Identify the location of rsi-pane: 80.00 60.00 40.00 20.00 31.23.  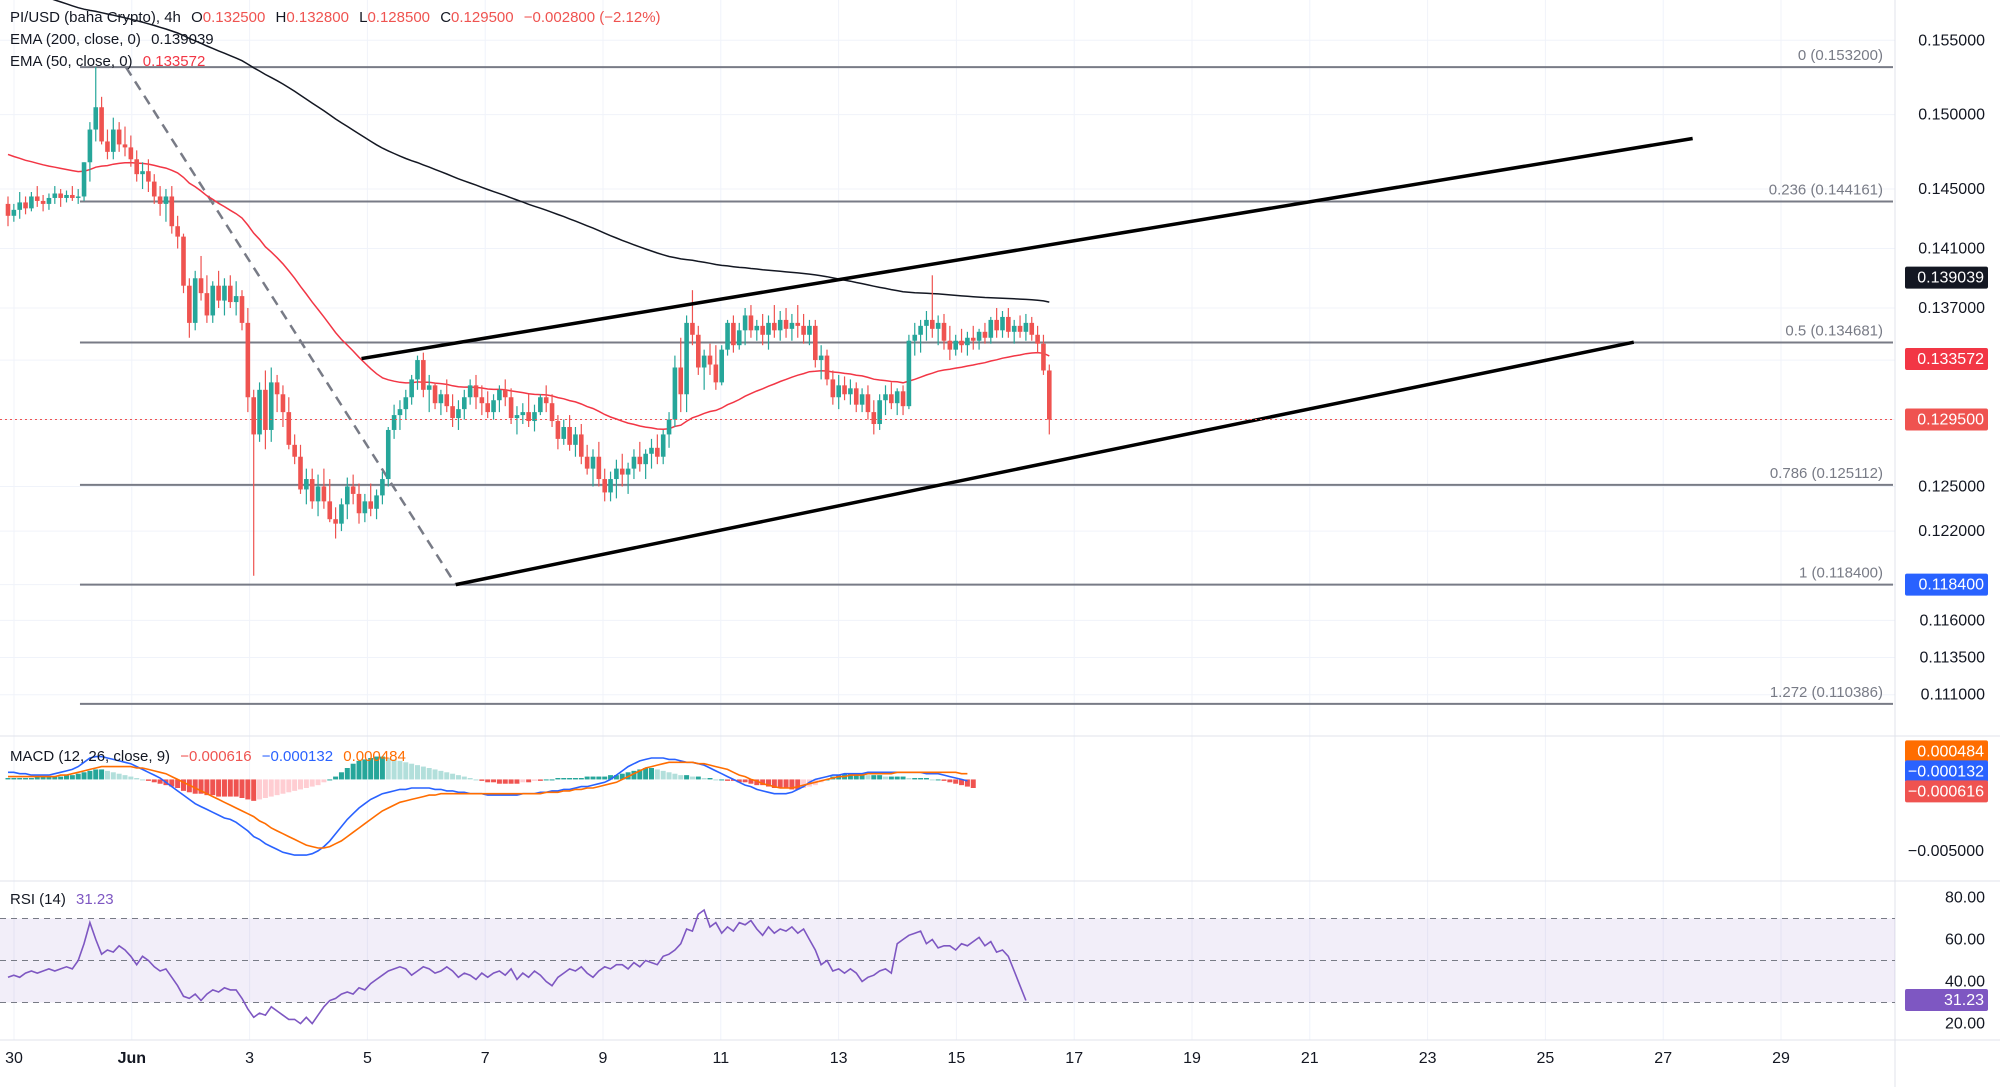
(994, 961).